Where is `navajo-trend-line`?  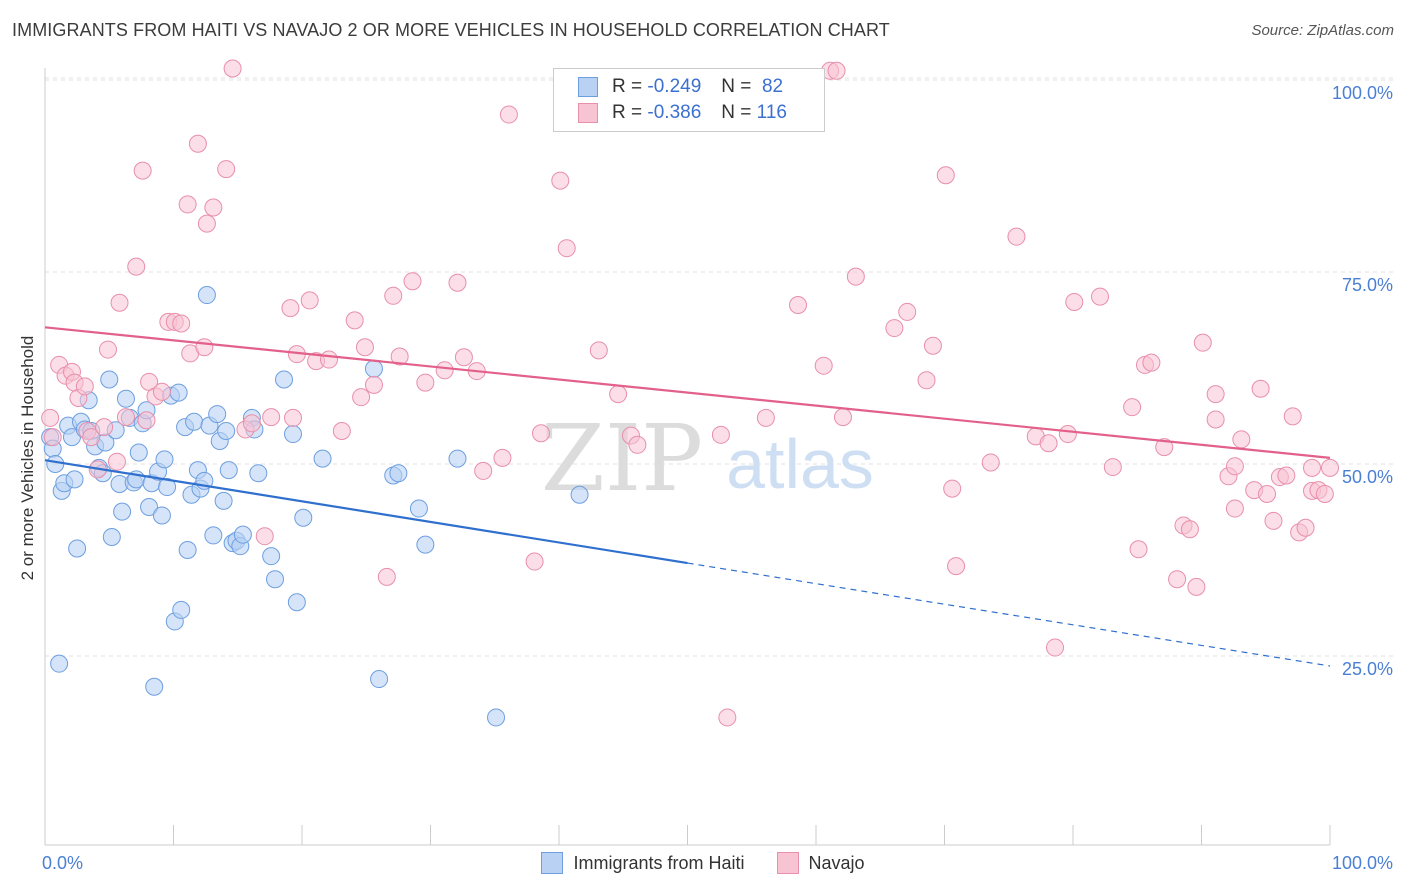
navajo-trend-line is located at coordinates (687, 392).